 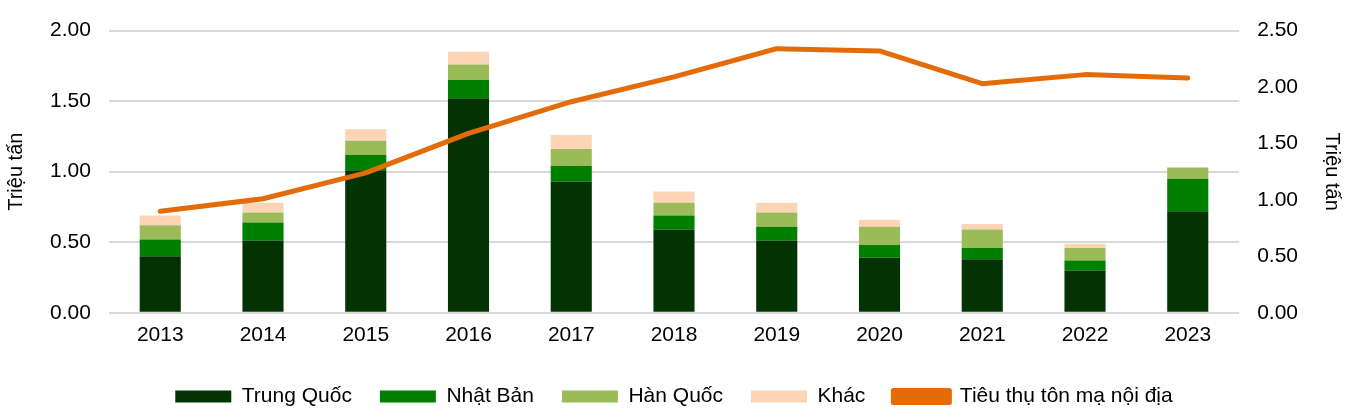 I want to click on legend-label: Tiêu thụ tôn mạ nội địa, so click(x=1066, y=395).